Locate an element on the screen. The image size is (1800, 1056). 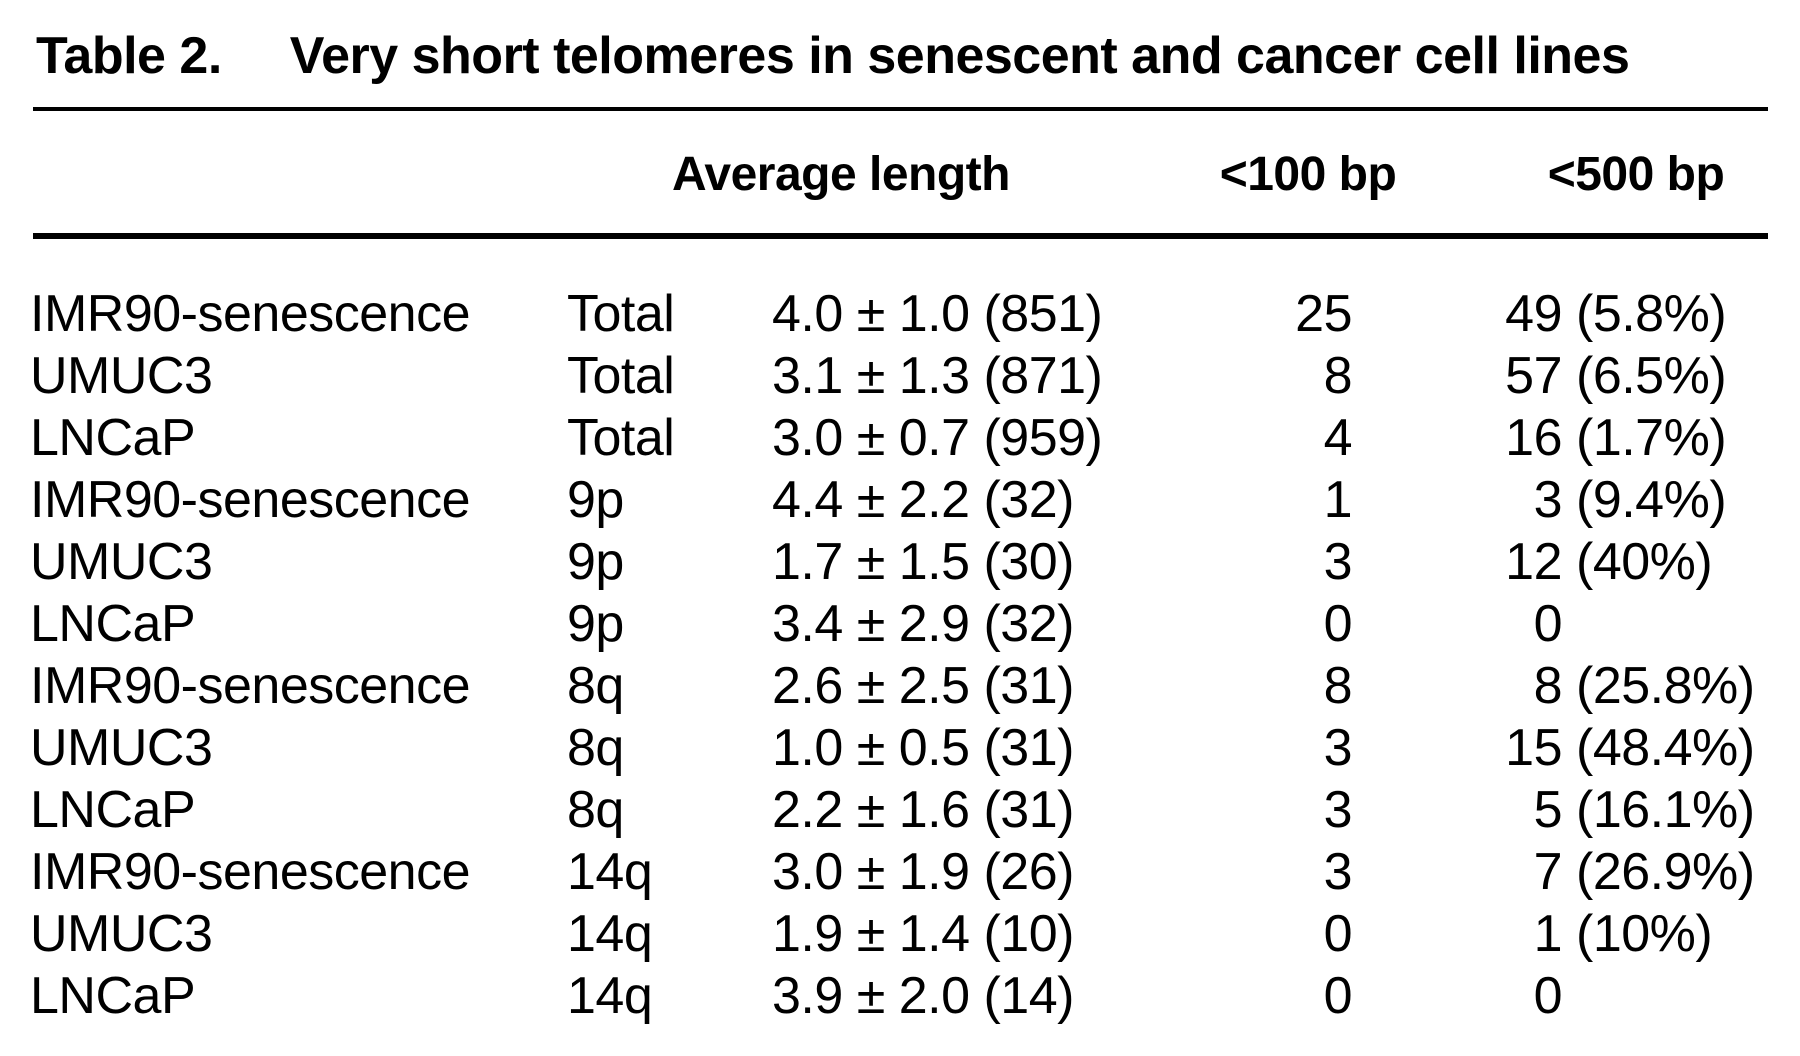
average-length-value: 4.4 ± 2.2 (32) is located at coordinates (923, 500).